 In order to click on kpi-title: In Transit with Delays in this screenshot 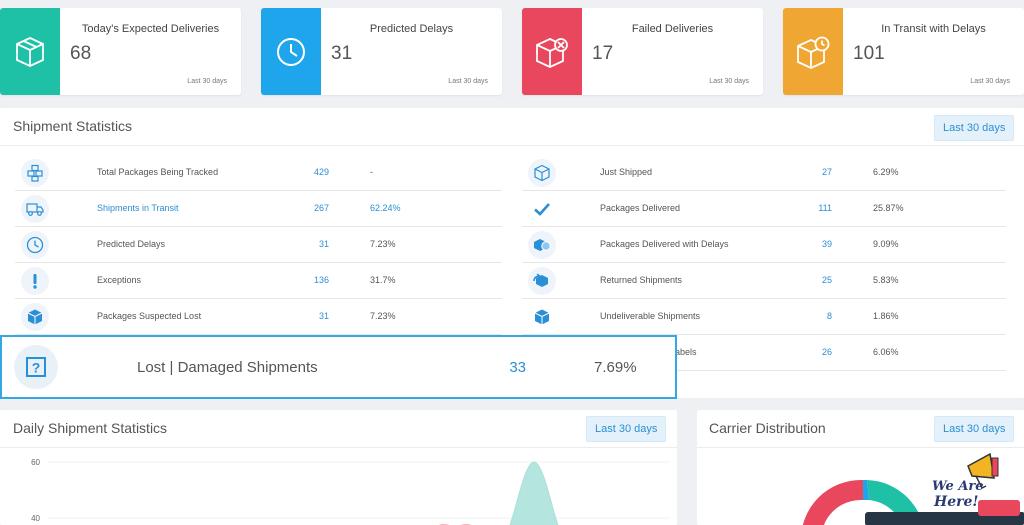, I will do `click(933, 29)`.